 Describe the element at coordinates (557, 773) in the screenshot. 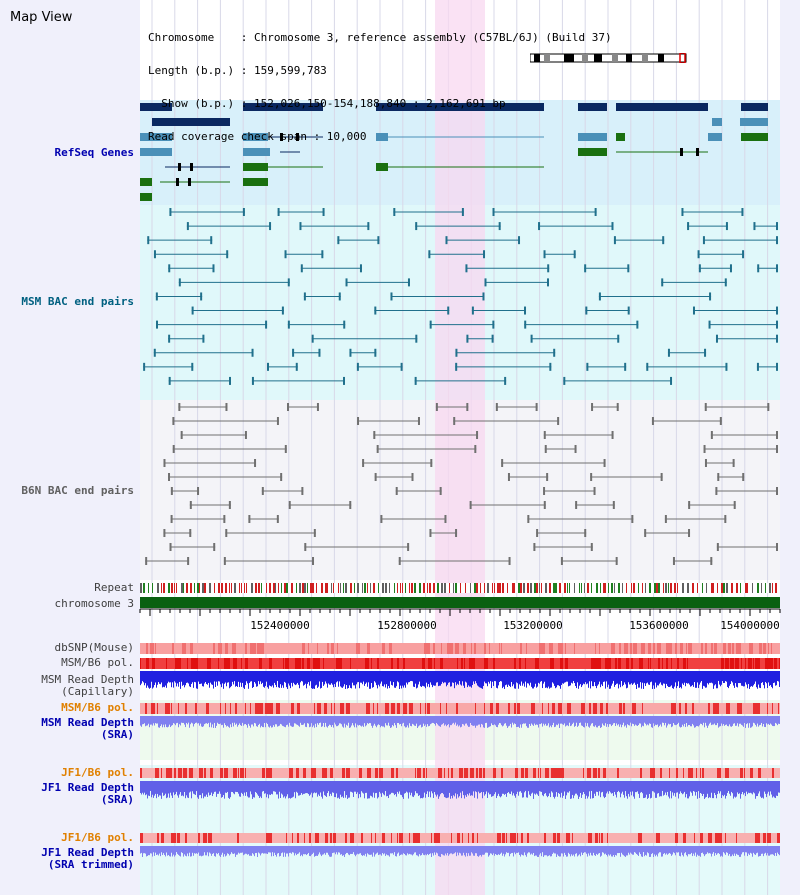

I see `jf1-b6-pol-strip-mark` at that location.